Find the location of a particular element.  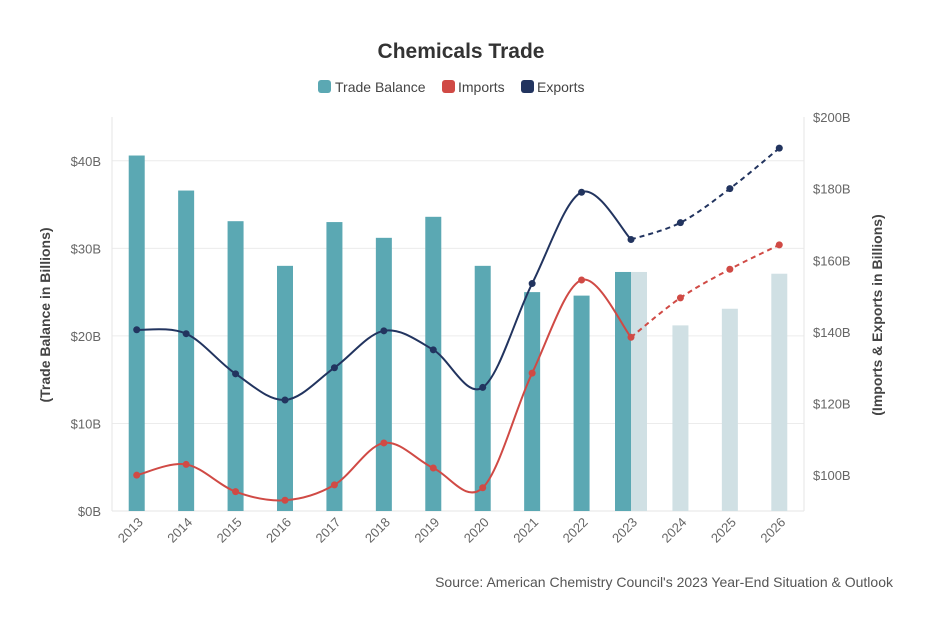

bar-trade-balance-2022 is located at coordinates (581, 403).